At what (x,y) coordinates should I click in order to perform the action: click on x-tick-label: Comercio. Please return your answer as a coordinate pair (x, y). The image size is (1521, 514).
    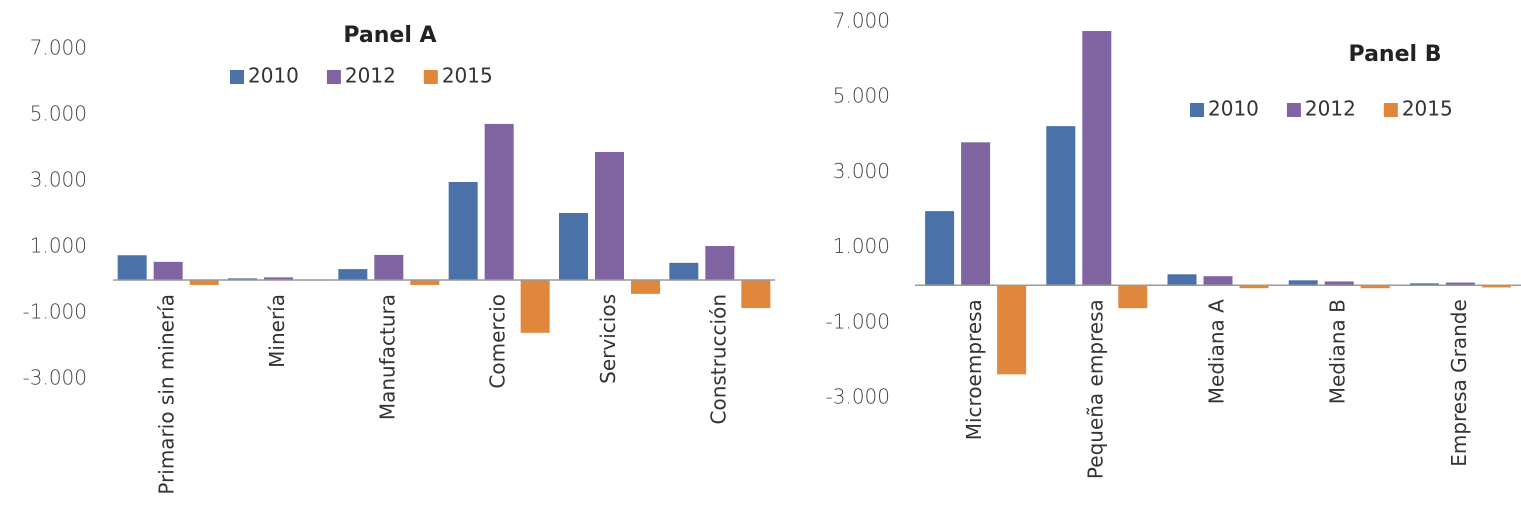
    Looking at the image, I should click on (498, 341).